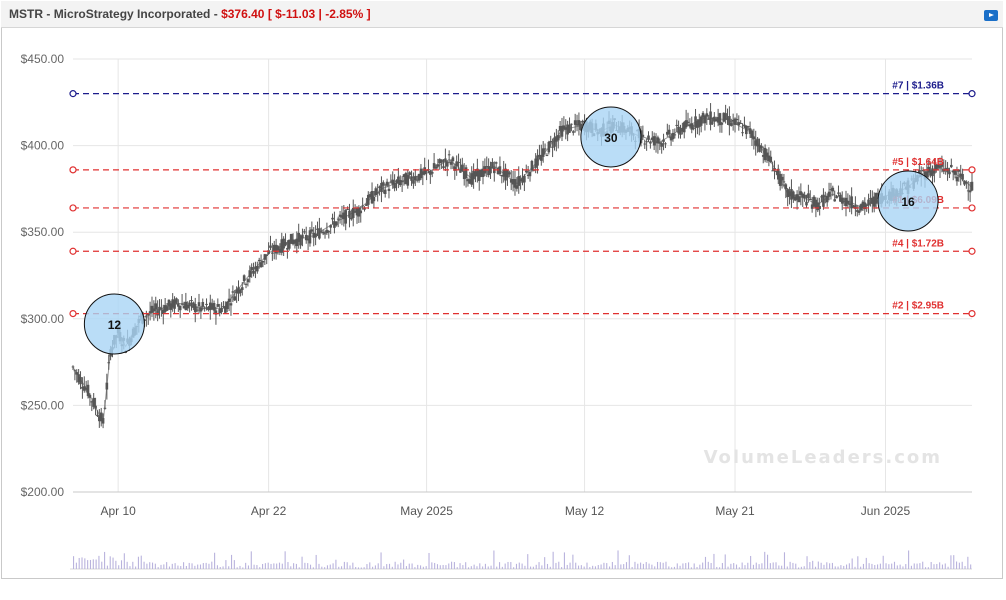 This screenshot has width=1006, height=600. Describe the element at coordinates (886, 511) in the screenshot. I see `x-tick-label: Jun 2025` at that location.